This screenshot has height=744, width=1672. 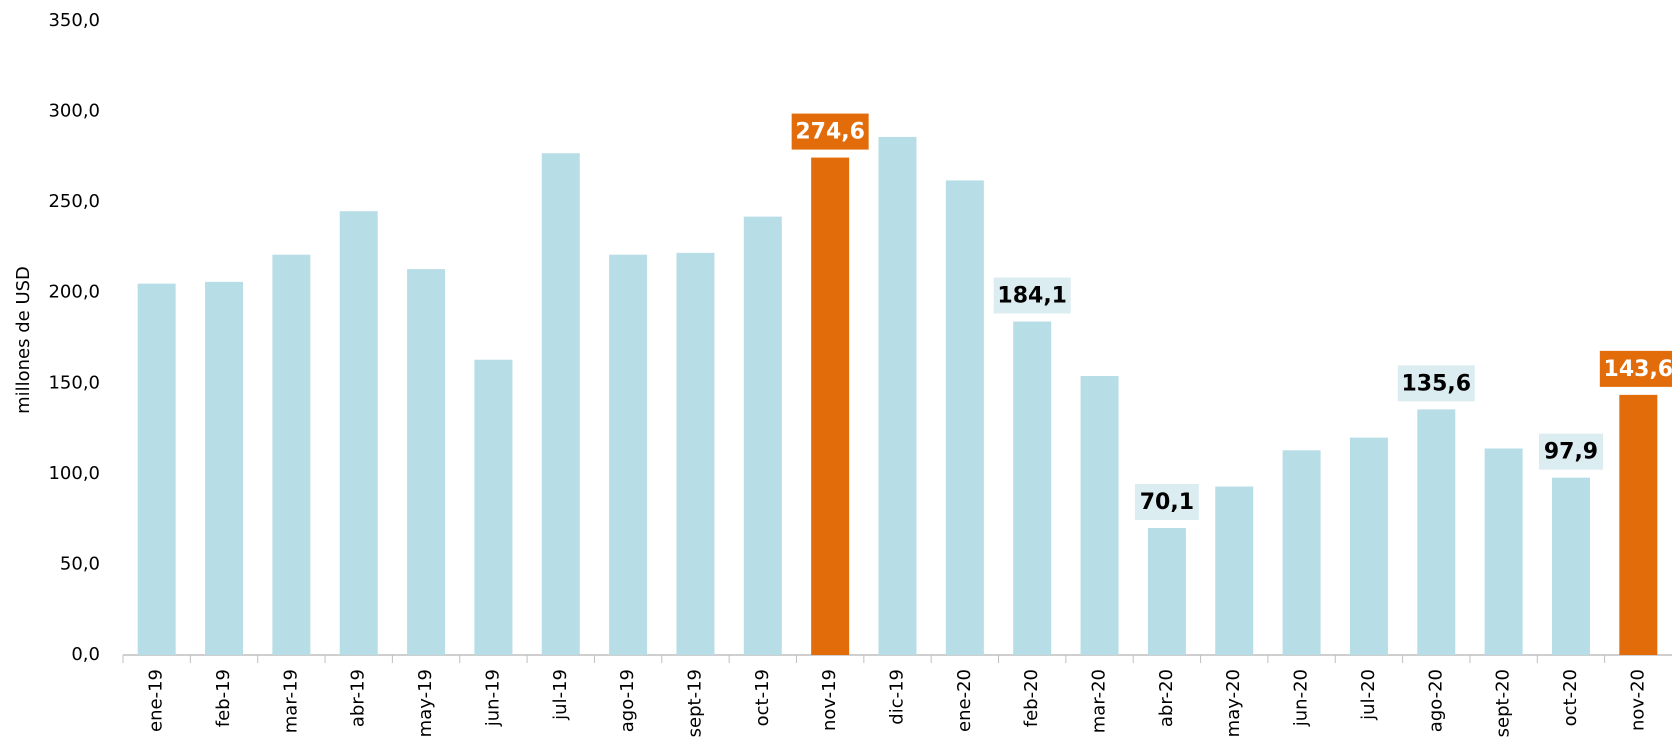 What do you see at coordinates (74, 292) in the screenshot?
I see `y-tick-label: 200,0` at bounding box center [74, 292].